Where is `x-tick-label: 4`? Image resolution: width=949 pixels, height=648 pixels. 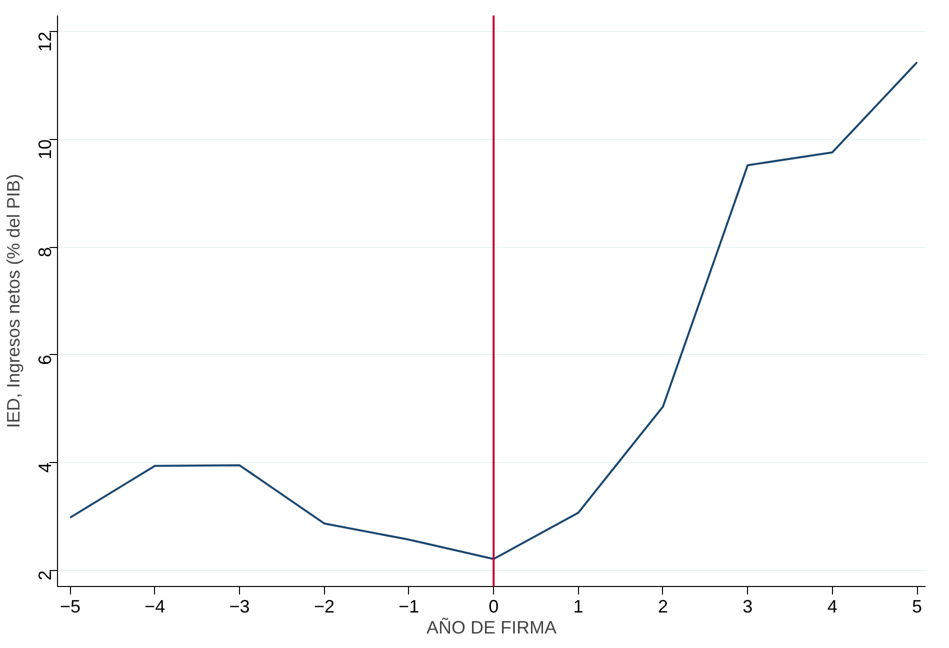
x-tick-label: 4 is located at coordinates (832, 606).